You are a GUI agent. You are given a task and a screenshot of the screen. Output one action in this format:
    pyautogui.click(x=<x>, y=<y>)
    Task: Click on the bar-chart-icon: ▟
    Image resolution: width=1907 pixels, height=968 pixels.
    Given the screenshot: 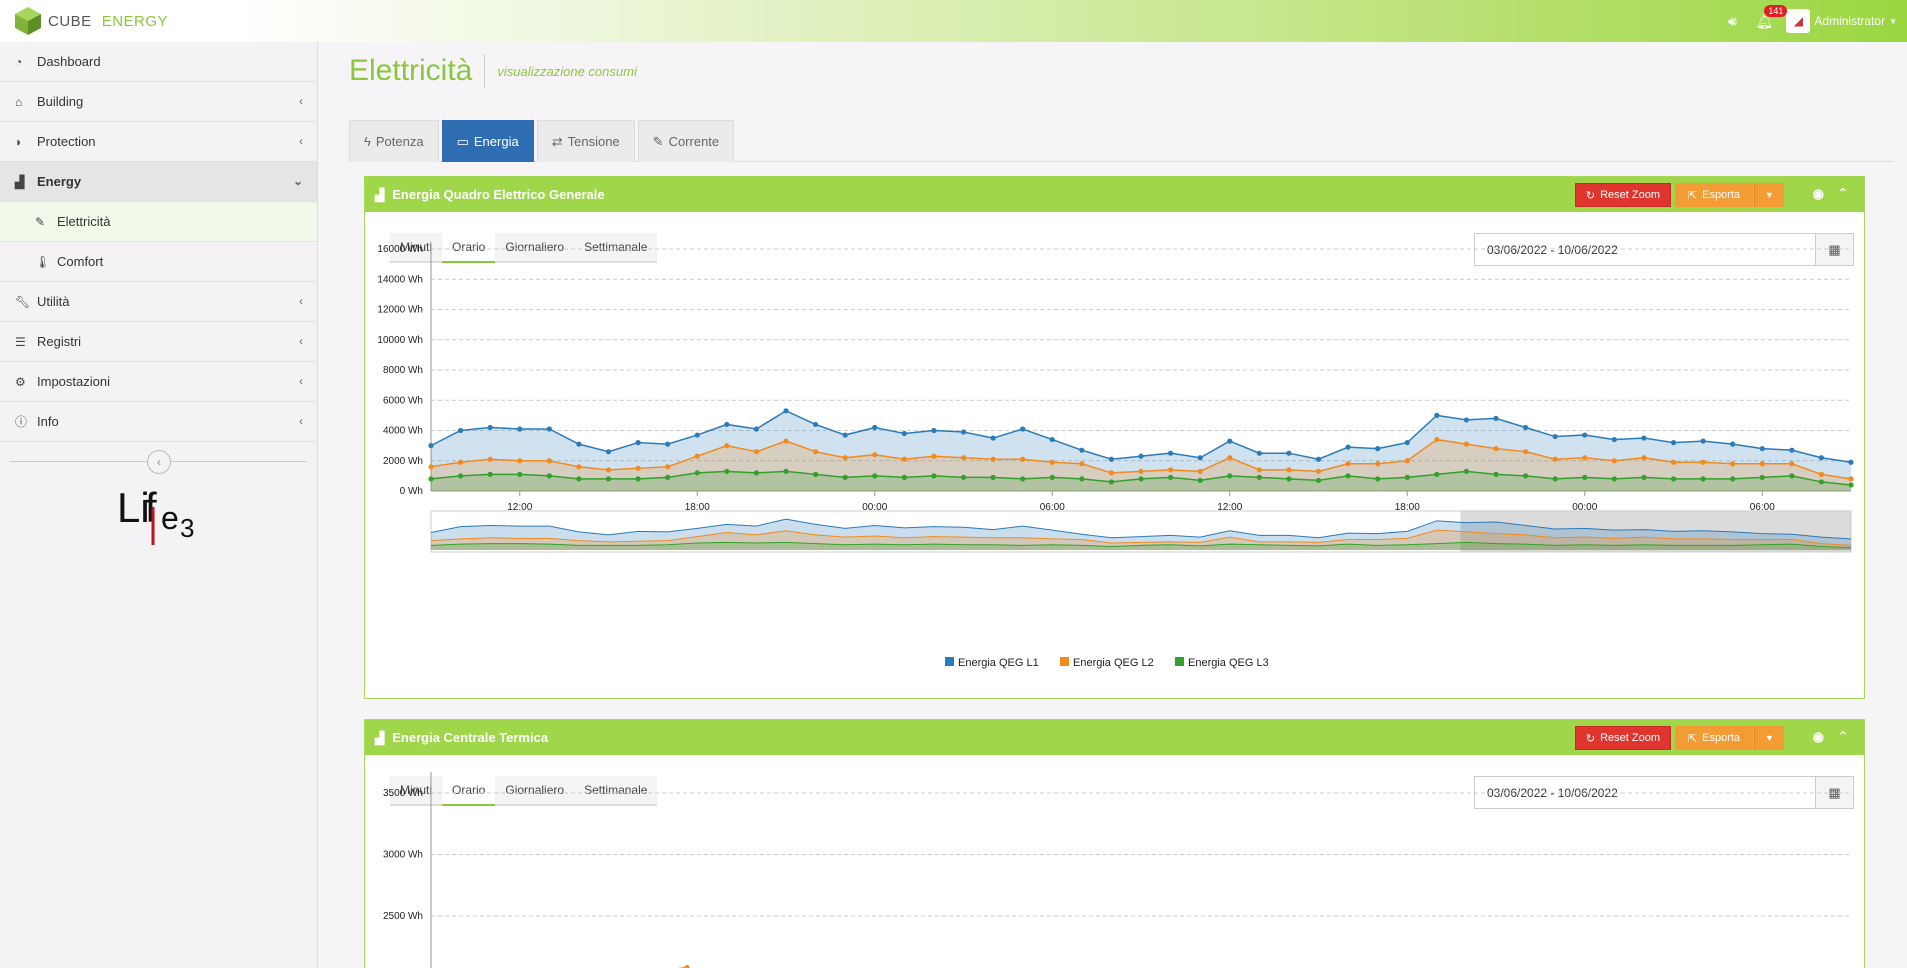 What is the action you would take?
    pyautogui.click(x=380, y=194)
    